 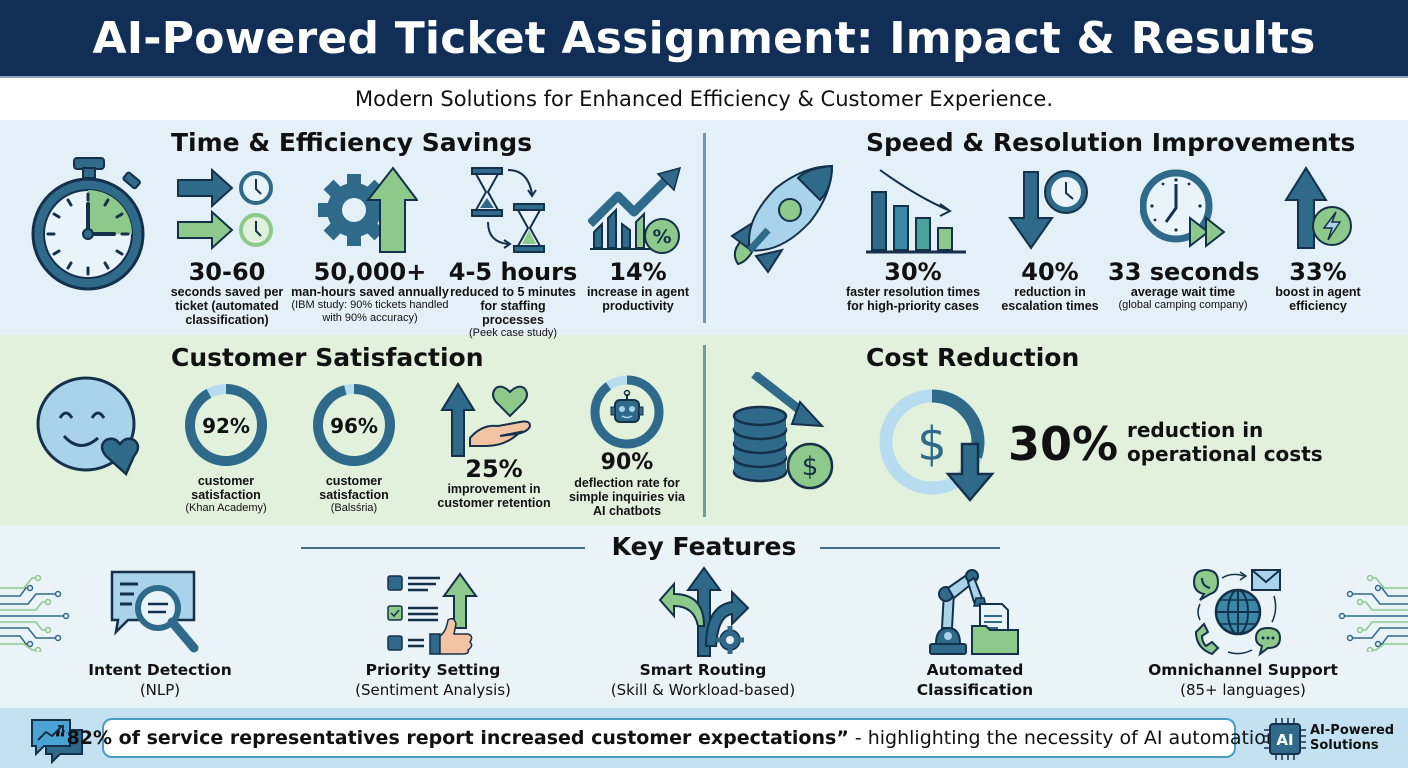 What do you see at coordinates (704, 611) in the screenshot?
I see `split-arrows-gear-icon` at bounding box center [704, 611].